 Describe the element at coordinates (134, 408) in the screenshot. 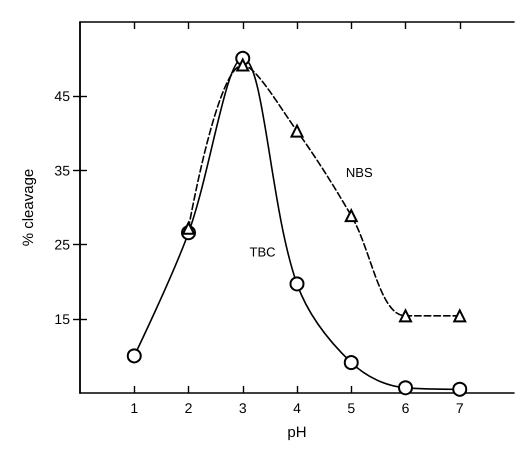

I see `x-tick-label: 1` at that location.